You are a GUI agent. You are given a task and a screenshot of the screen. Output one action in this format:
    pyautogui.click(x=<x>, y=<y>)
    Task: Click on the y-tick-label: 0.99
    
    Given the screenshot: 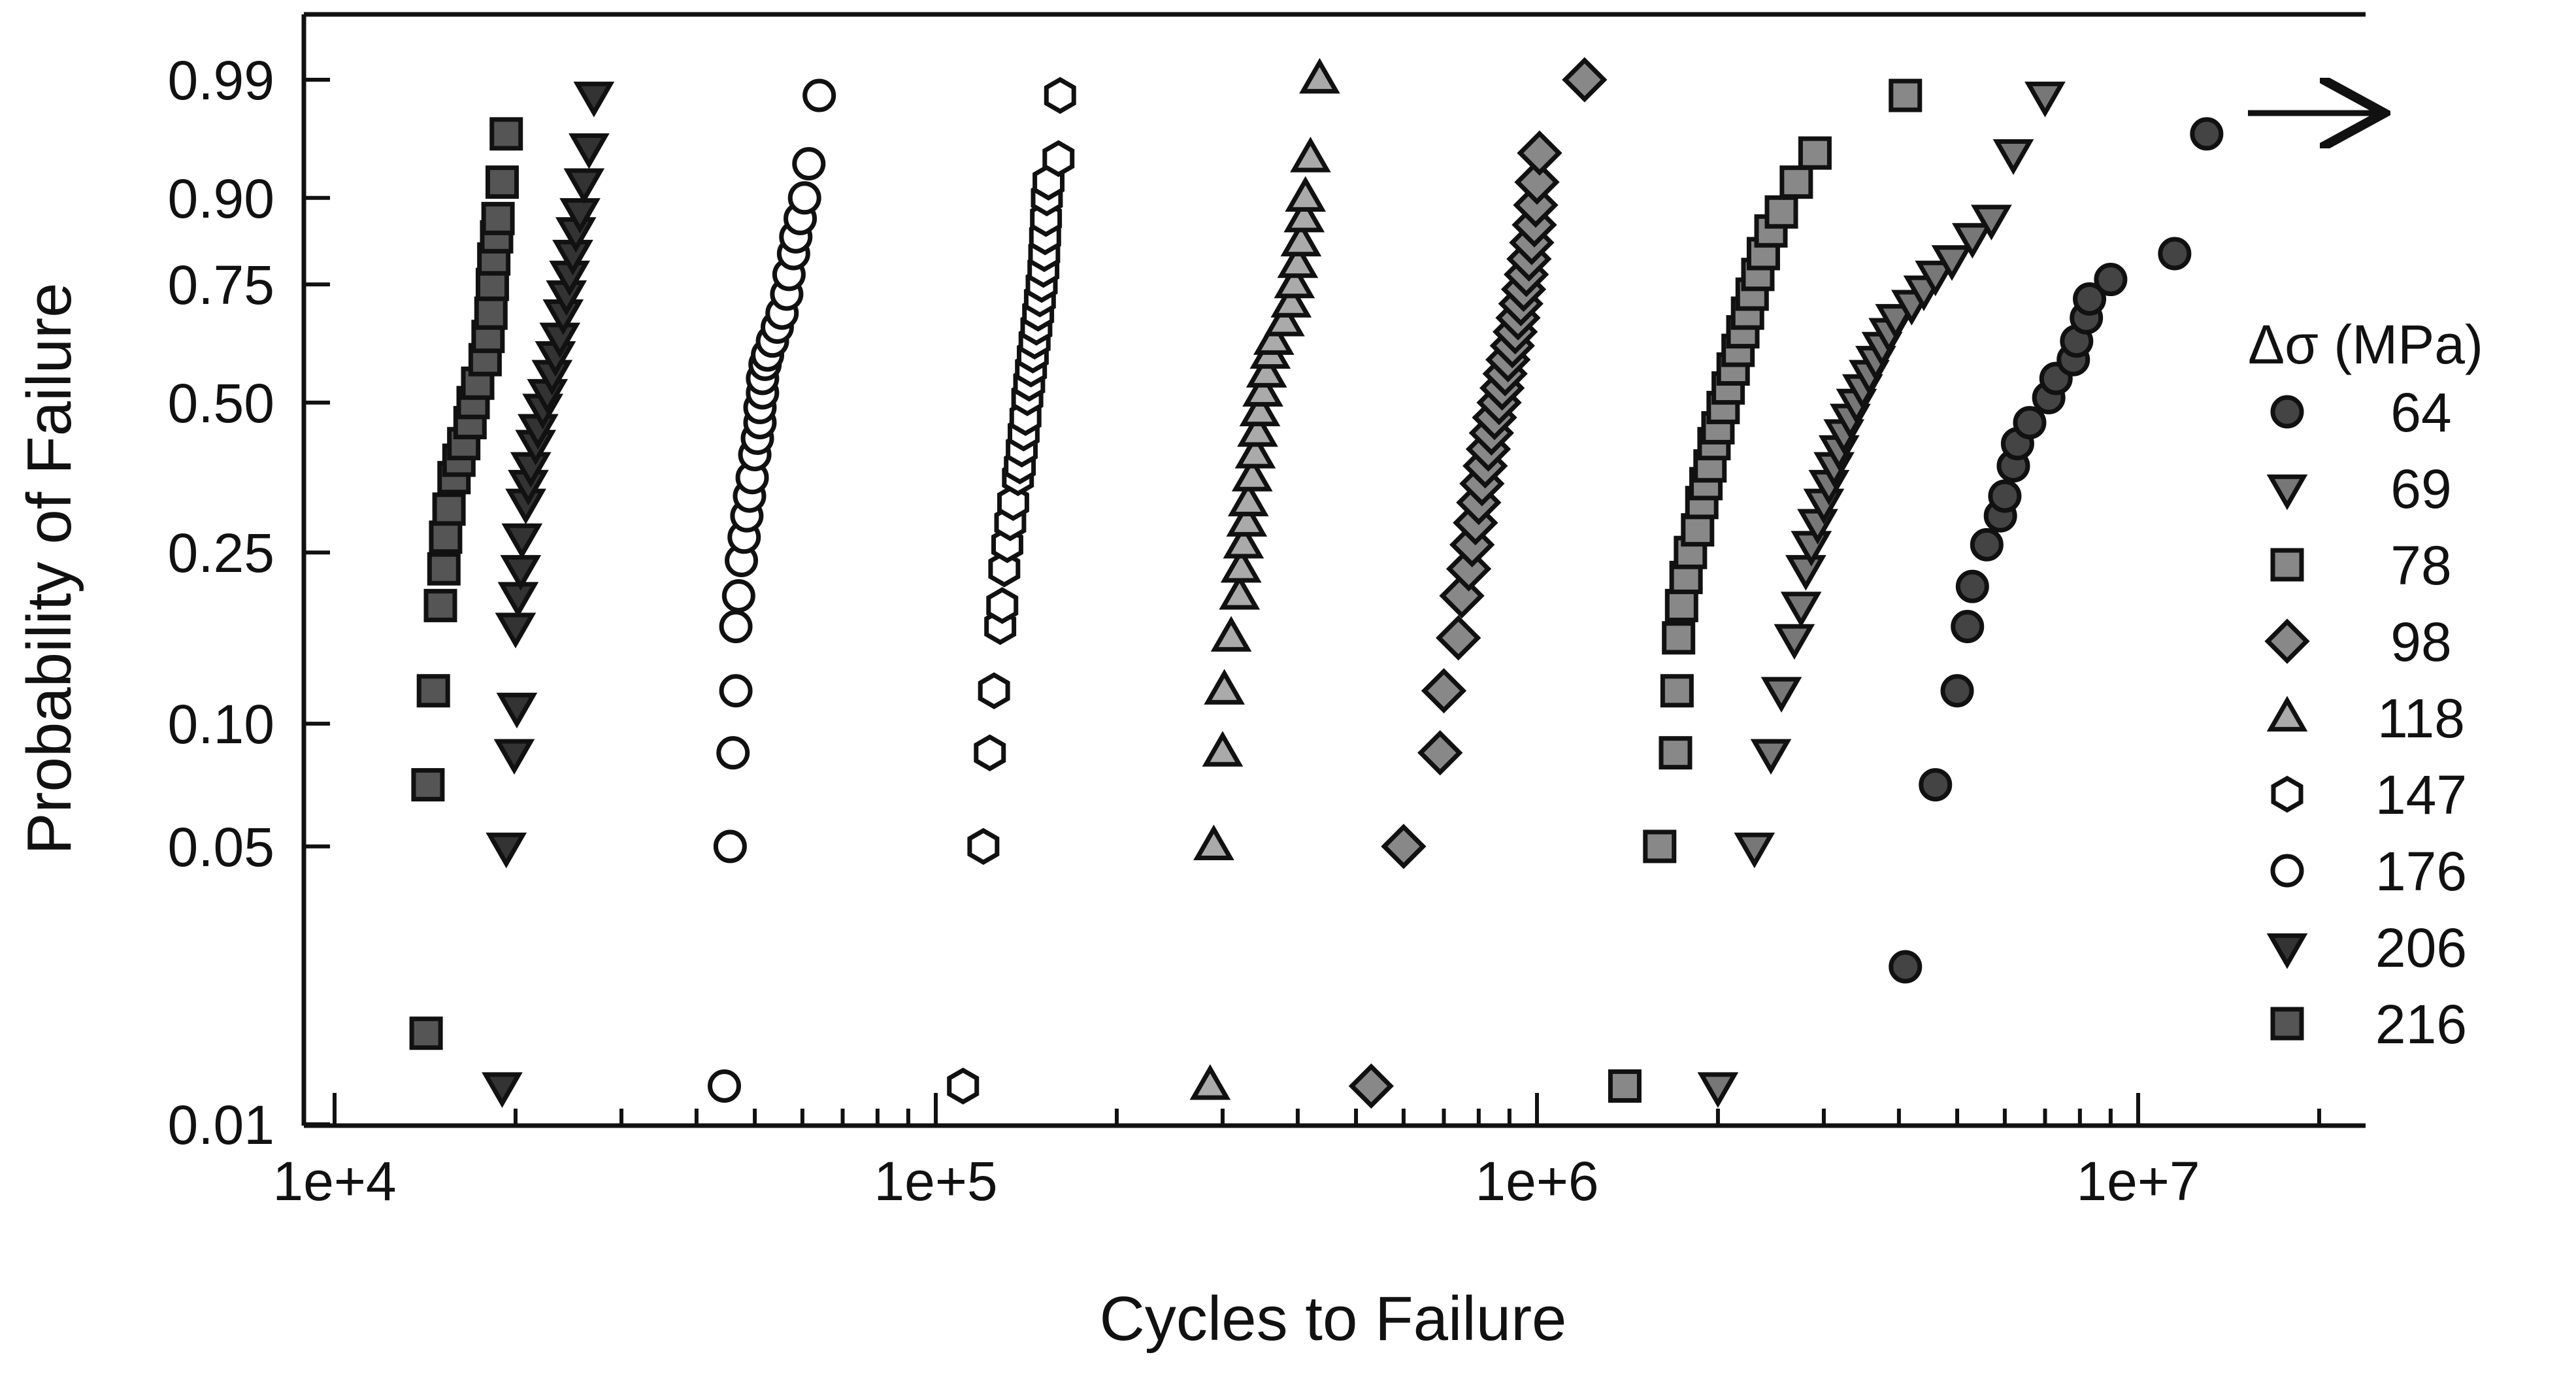 What is the action you would take?
    pyautogui.click(x=221, y=80)
    